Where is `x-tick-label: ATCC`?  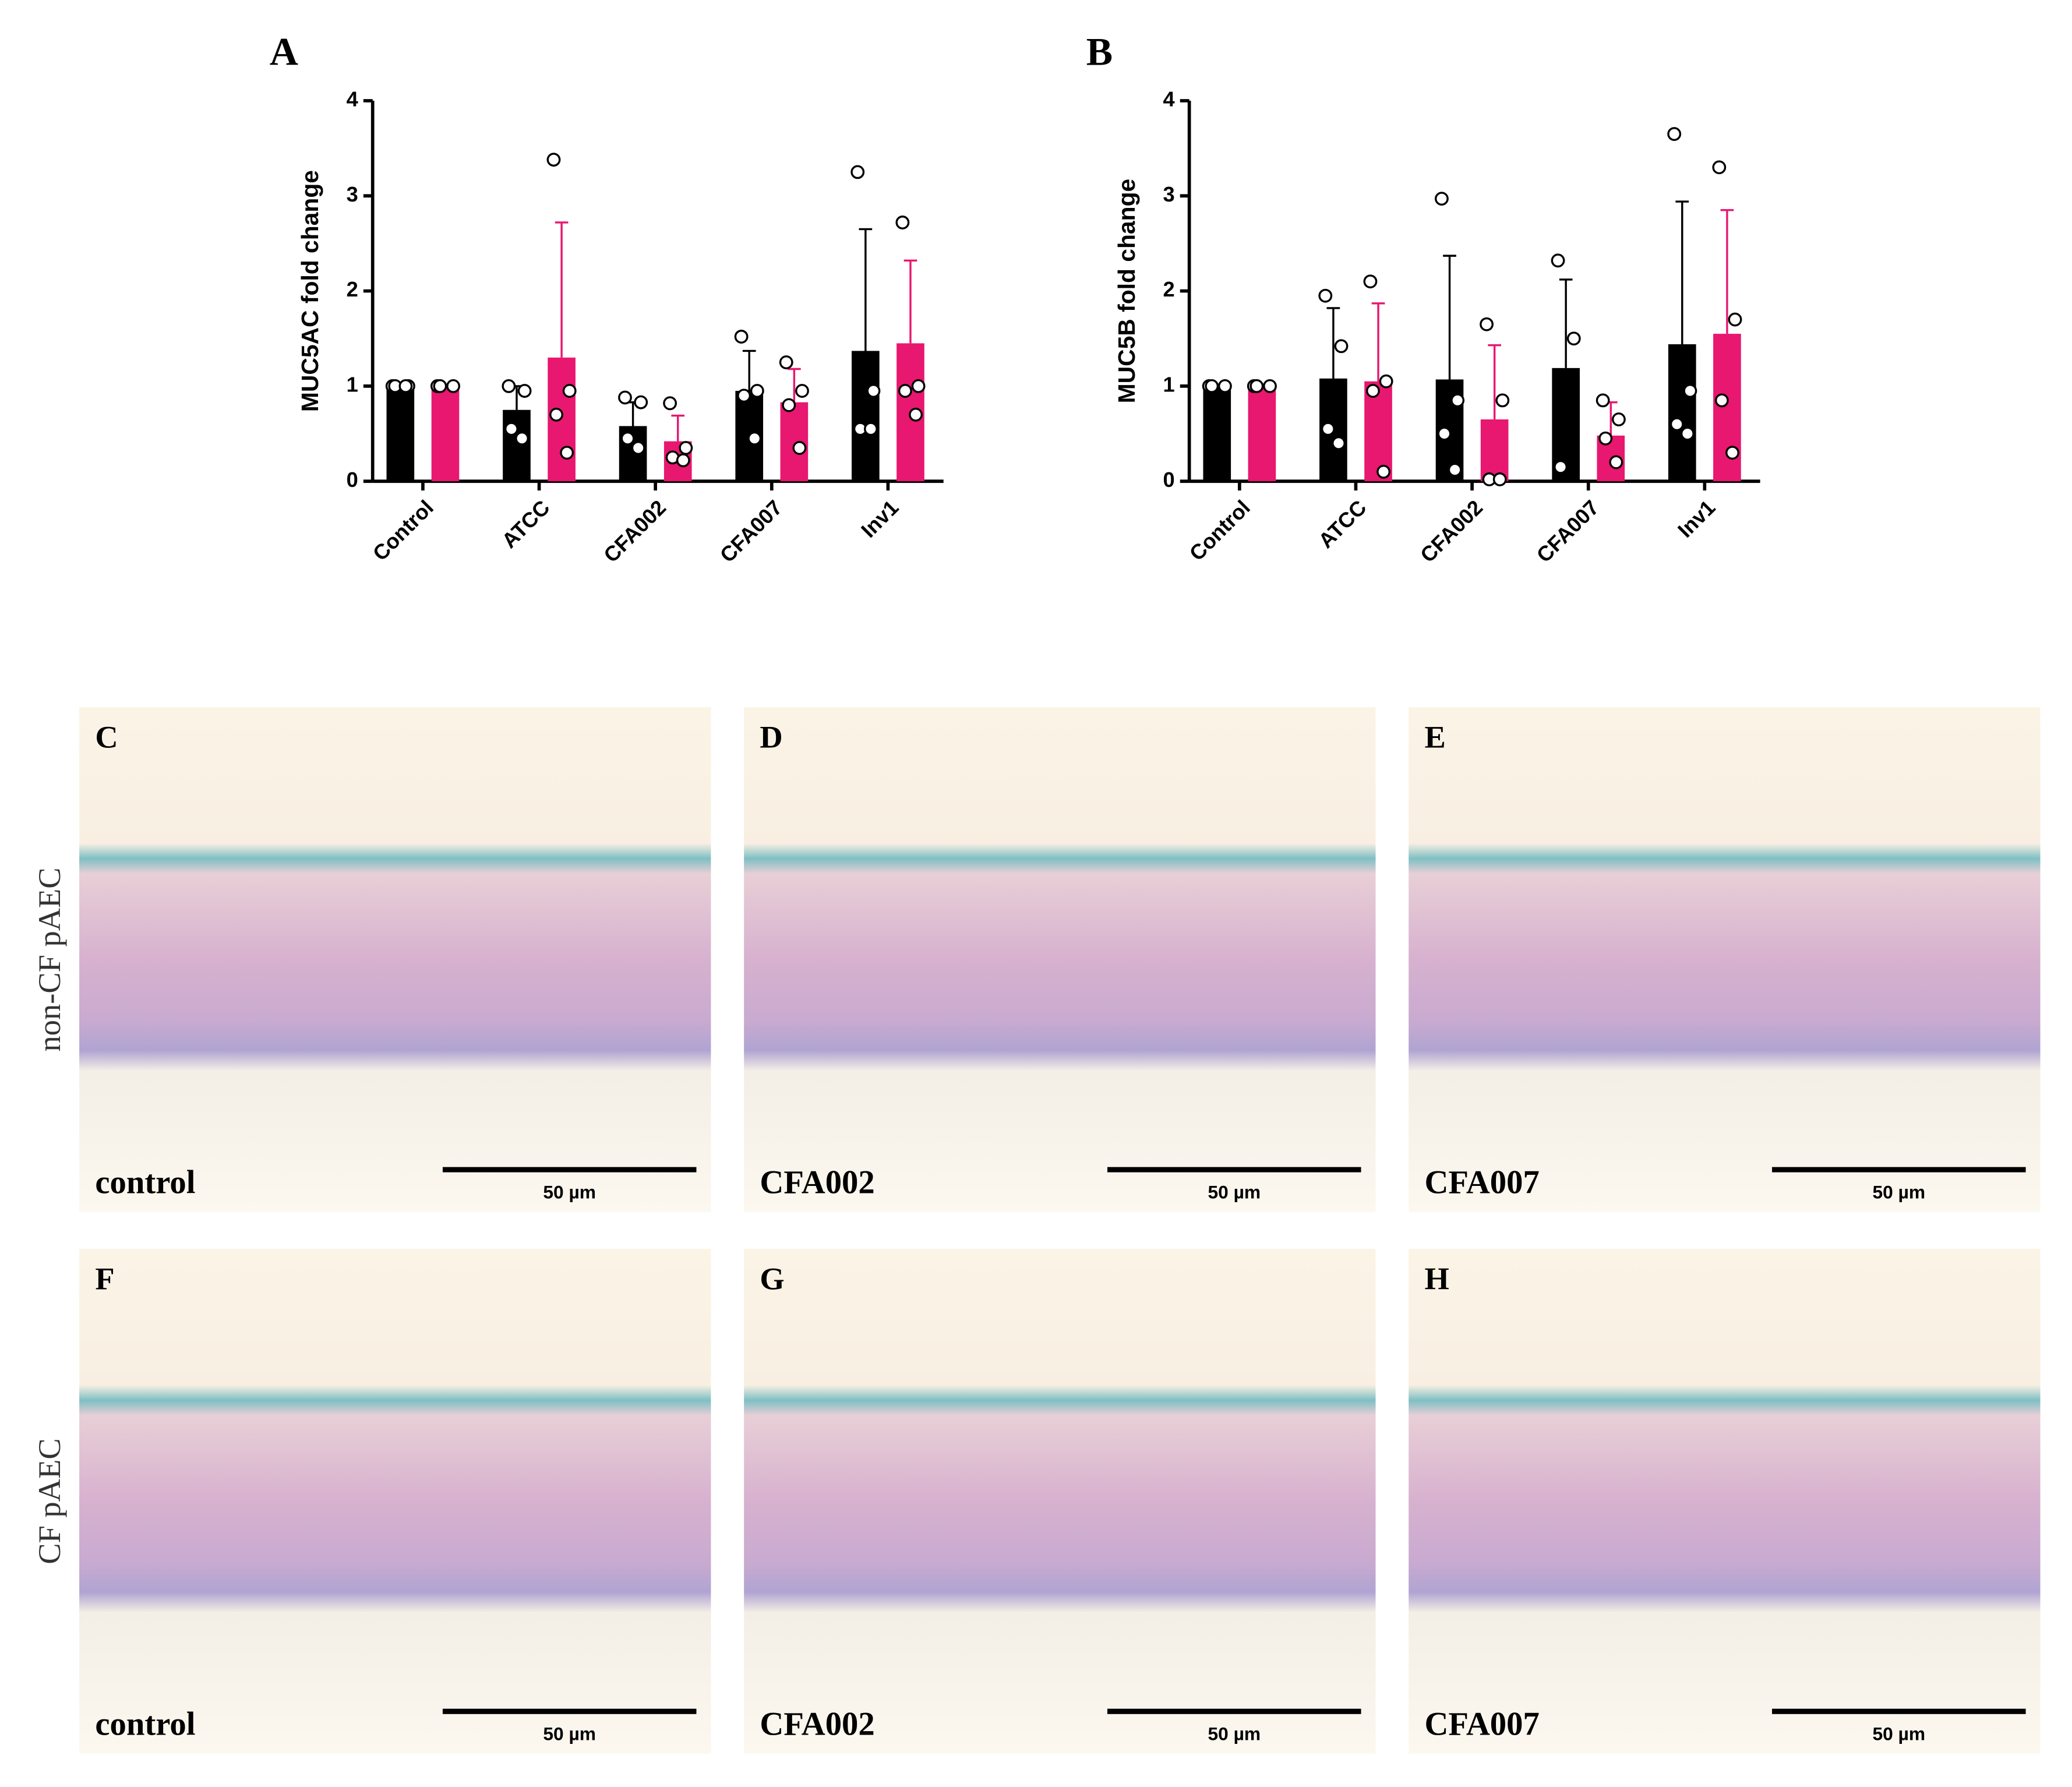 x-tick-label: ATCC is located at coordinates (525, 524).